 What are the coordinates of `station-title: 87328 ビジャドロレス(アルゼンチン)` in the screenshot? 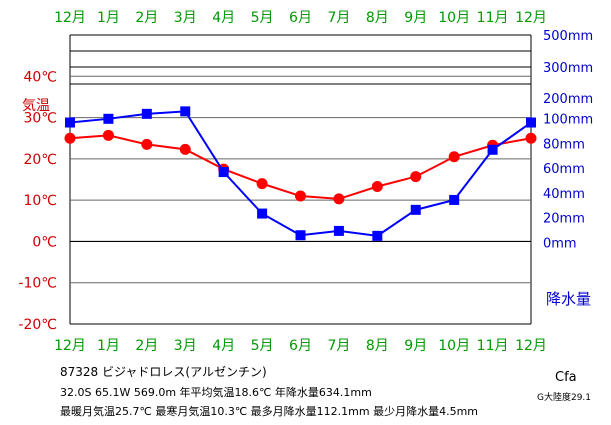 It's located at (163, 372).